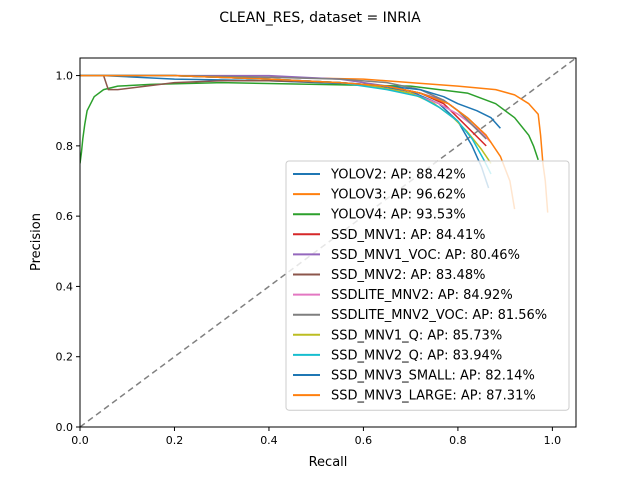 The image size is (640, 480). Describe the element at coordinates (408, 235) in the screenshot. I see `legend-label: SSD_MNV1: AP: 84.41%` at that location.